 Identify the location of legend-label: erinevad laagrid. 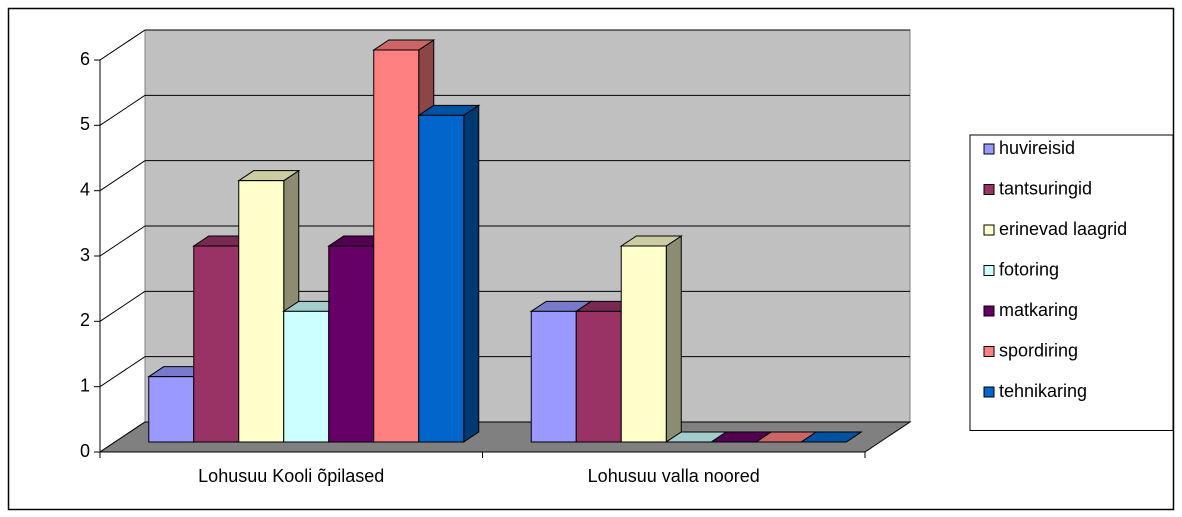
(1063, 229).